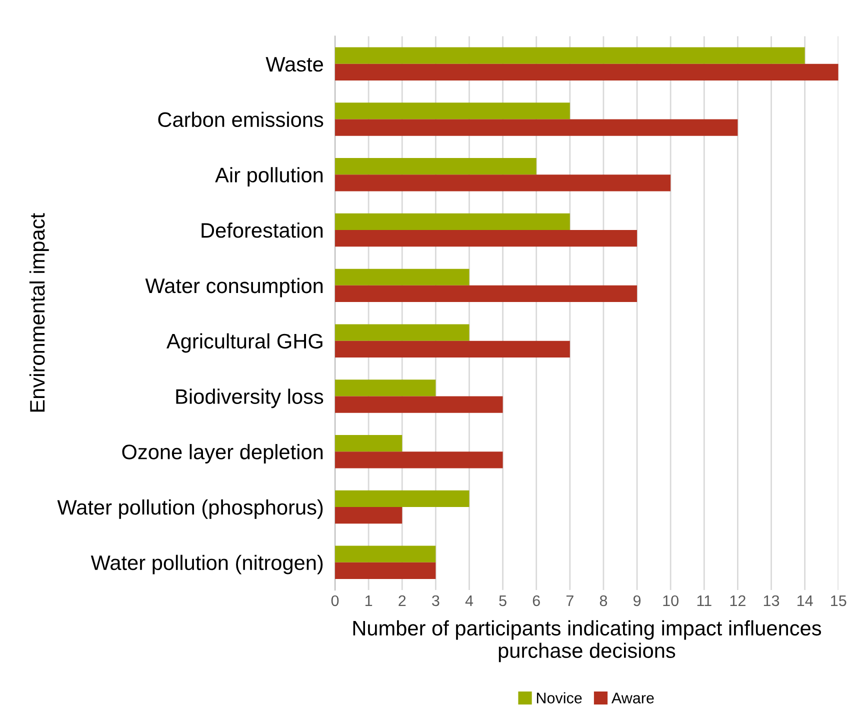 This screenshot has height=724, width=859. What do you see at coordinates (704, 600) in the screenshot?
I see `x-tick-label: 11` at bounding box center [704, 600].